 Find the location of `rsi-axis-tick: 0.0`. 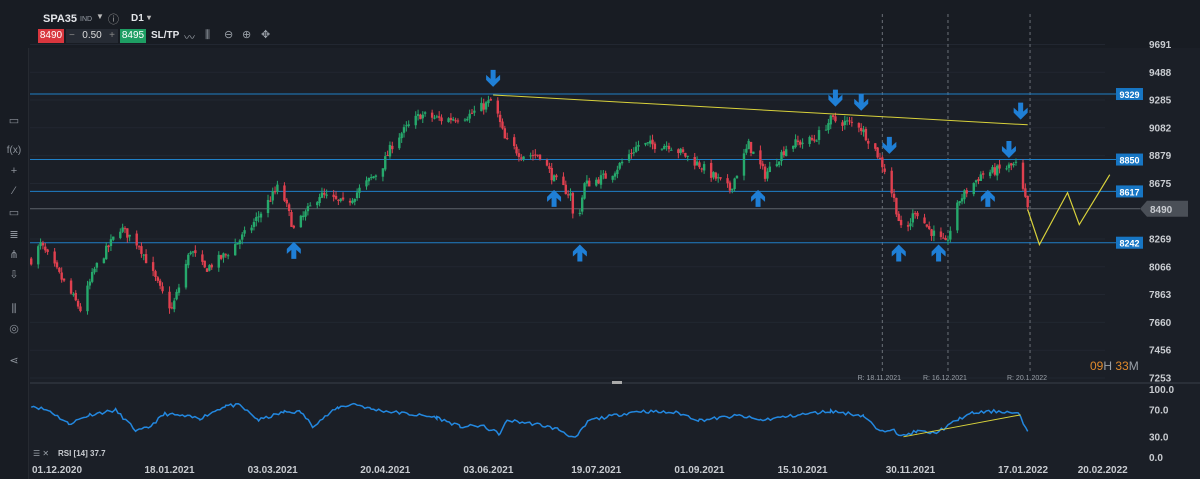

rsi-axis-tick: 0.0 is located at coordinates (1156, 458).